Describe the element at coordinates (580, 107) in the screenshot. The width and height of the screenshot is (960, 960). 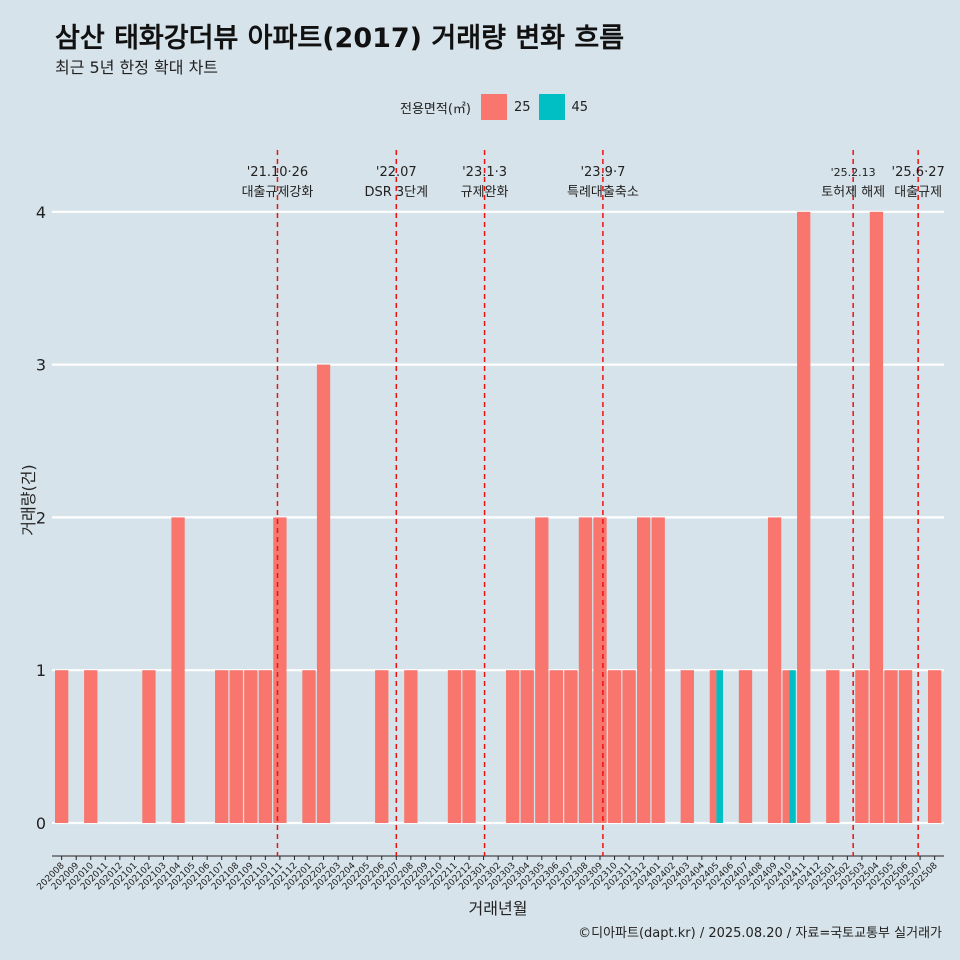
I see `legend-label-45: 45` at that location.